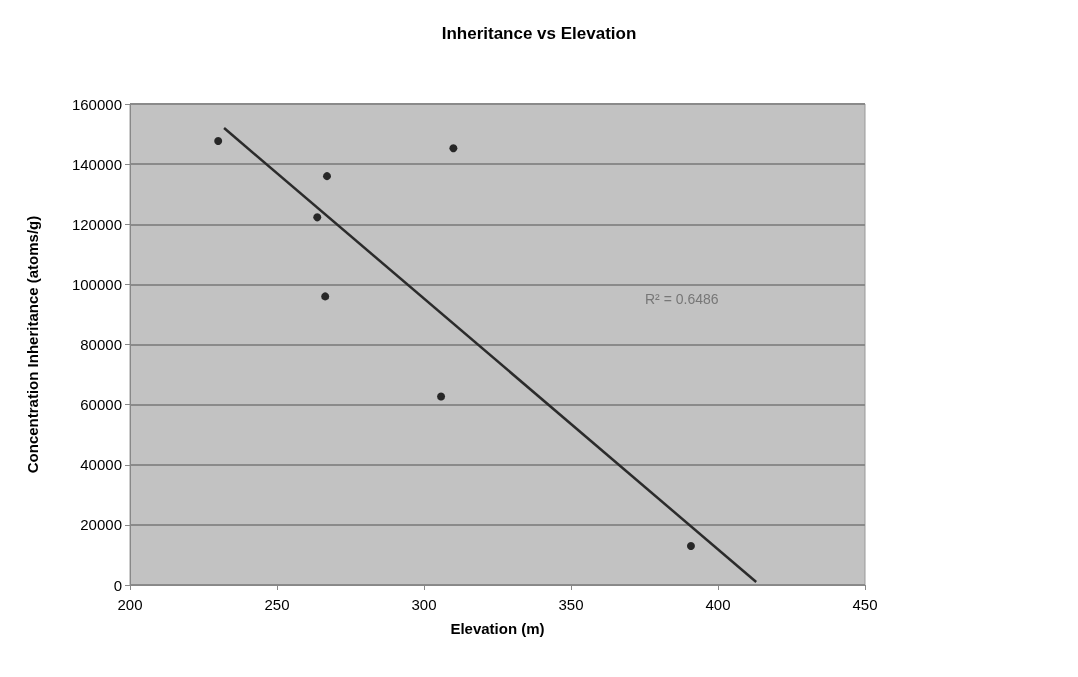 This screenshot has height=677, width=1078. I want to click on y-tick-label: 100000, so click(96, 284).